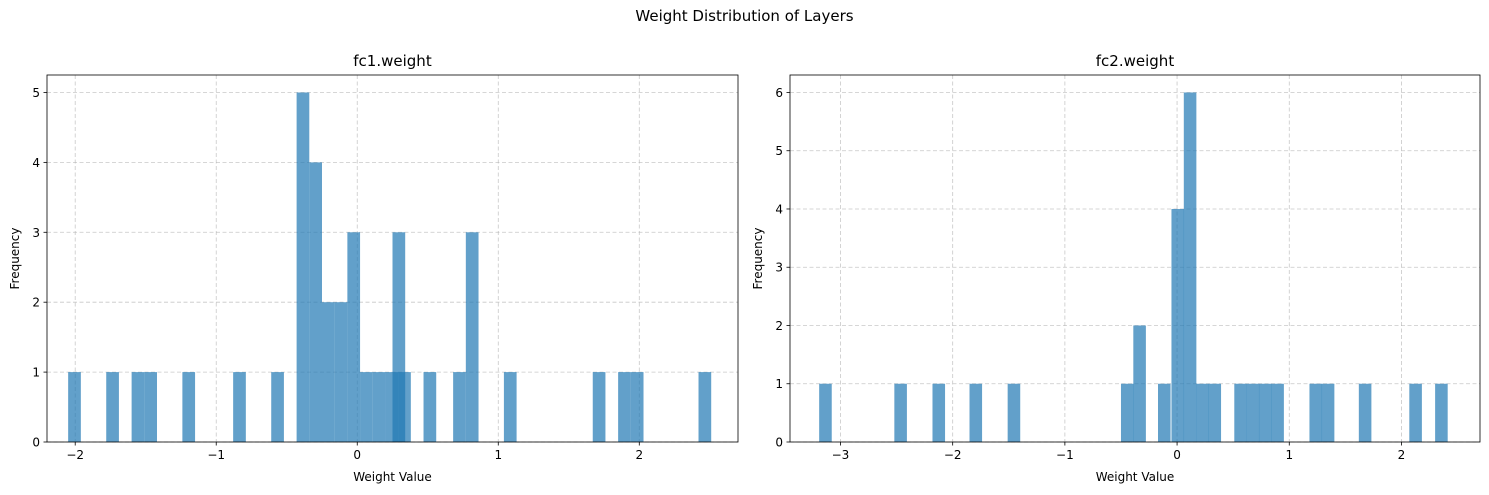  I want to click on ax1-xtick-label: 1, so click(498, 455).